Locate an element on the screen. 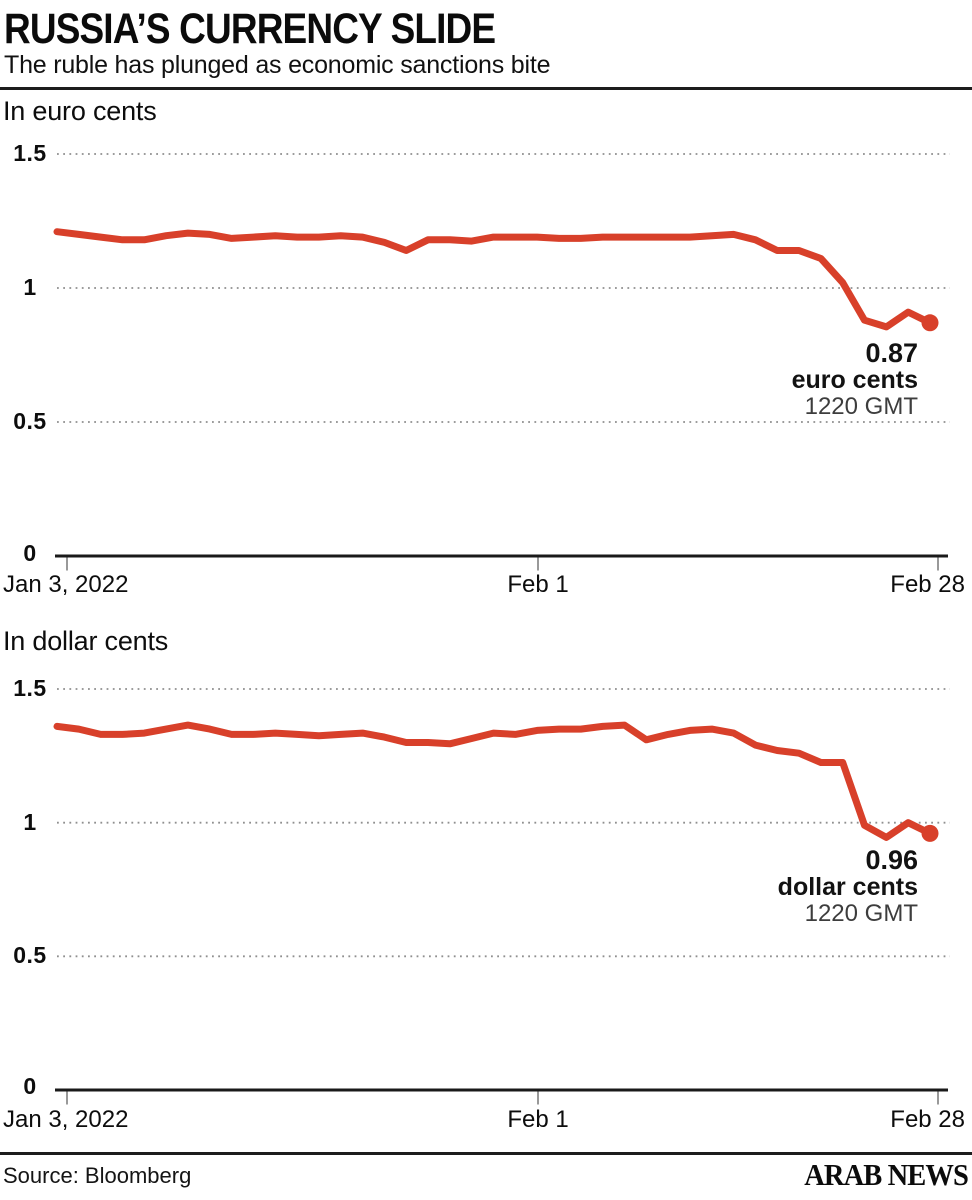 The height and width of the screenshot is (1200, 972). source-credit: Source: Bloomberg is located at coordinates (97, 1175).